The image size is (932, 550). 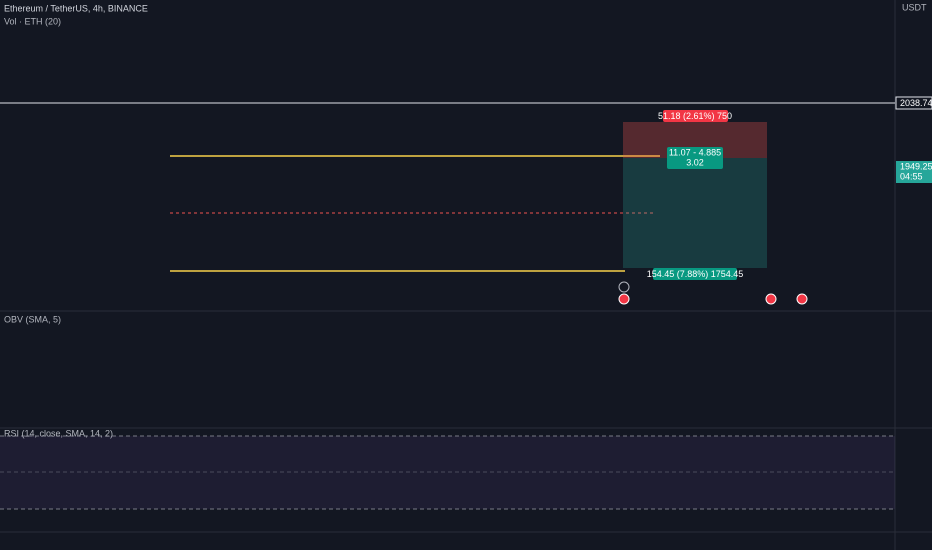 I want to click on last-price-box, so click(x=914, y=172).